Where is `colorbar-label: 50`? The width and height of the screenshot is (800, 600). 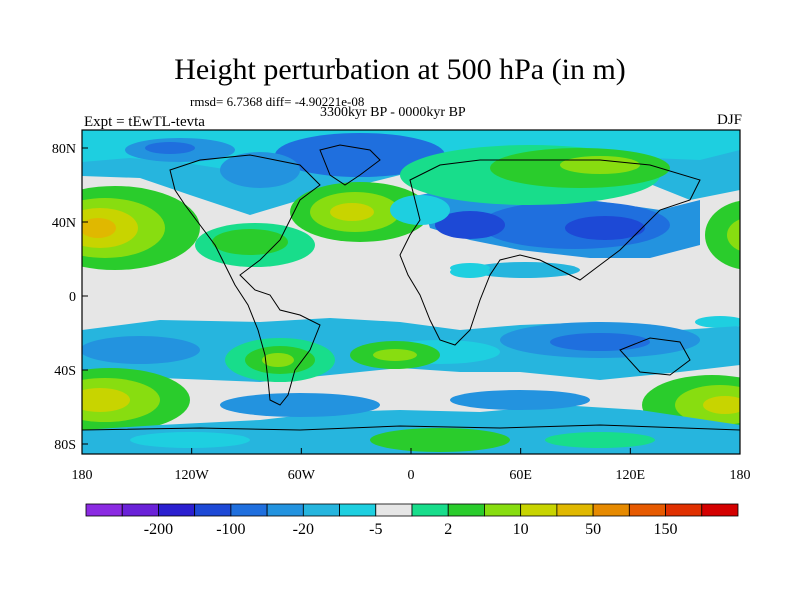 colorbar-label: 50 is located at coordinates (593, 529).